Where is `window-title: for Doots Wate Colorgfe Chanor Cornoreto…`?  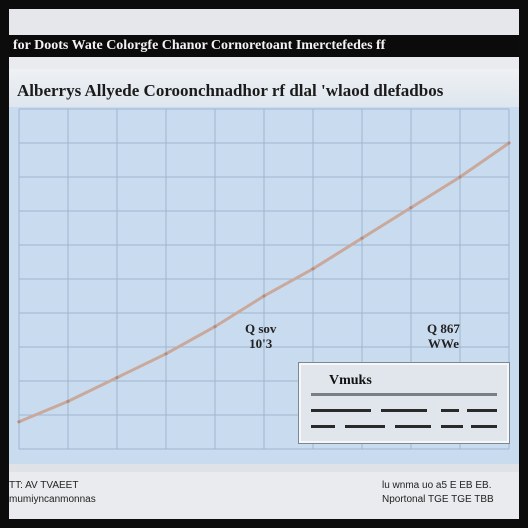
window-title: for Doots Wate Colorgfe Chanor Cornoreto… is located at coordinates (264, 46).